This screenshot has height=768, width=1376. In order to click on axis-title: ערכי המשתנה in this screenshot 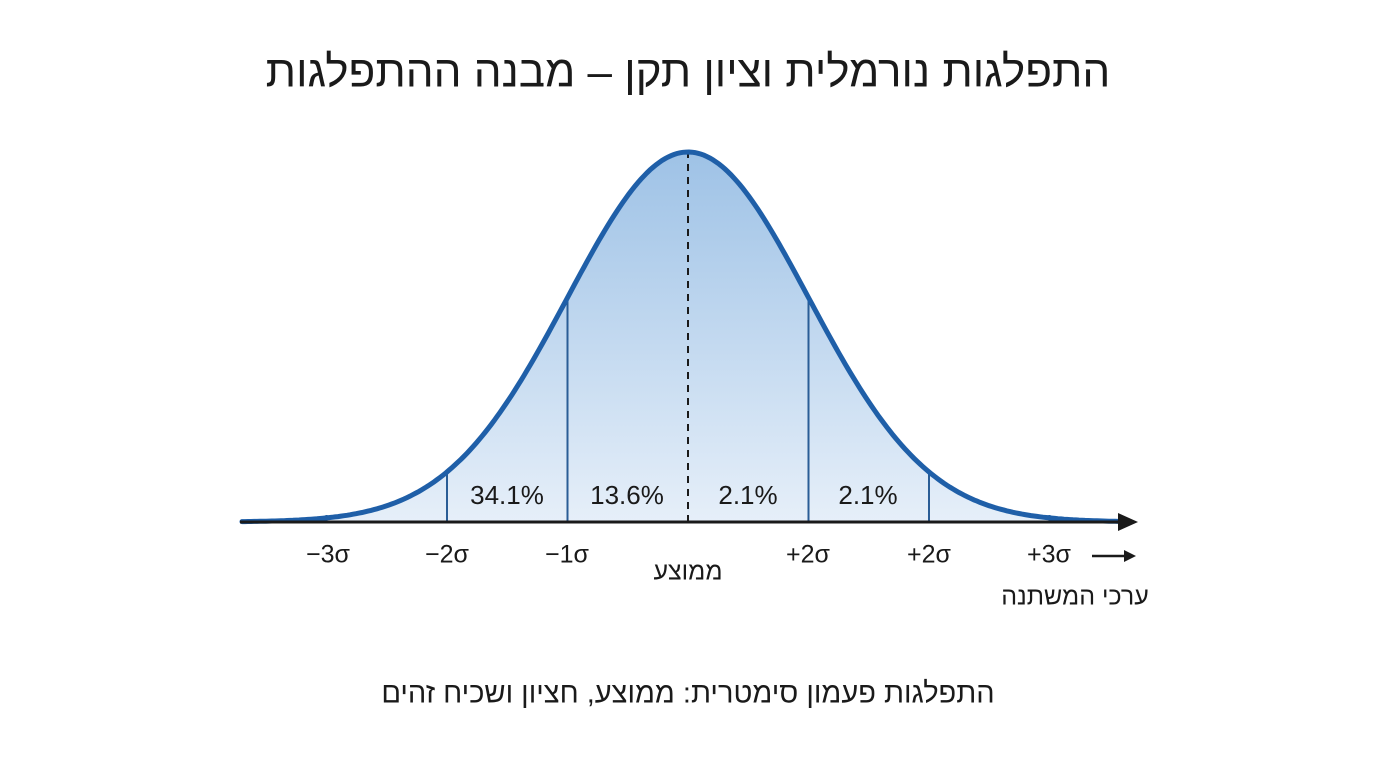, I will do `click(1075, 597)`.